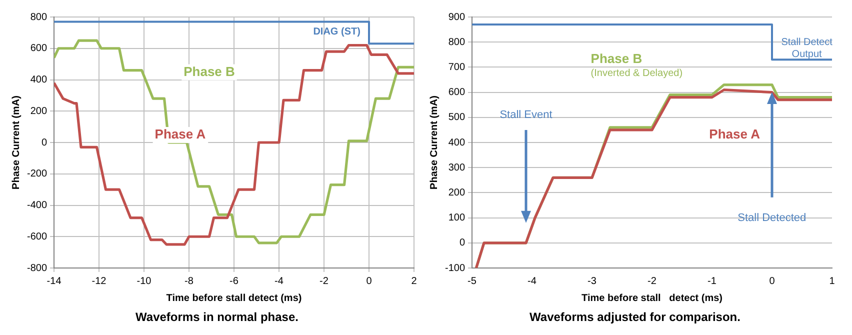 The height and width of the screenshot is (335, 852). Describe the element at coordinates (832, 281) in the screenshot. I see `x-tick-label: 1` at that location.